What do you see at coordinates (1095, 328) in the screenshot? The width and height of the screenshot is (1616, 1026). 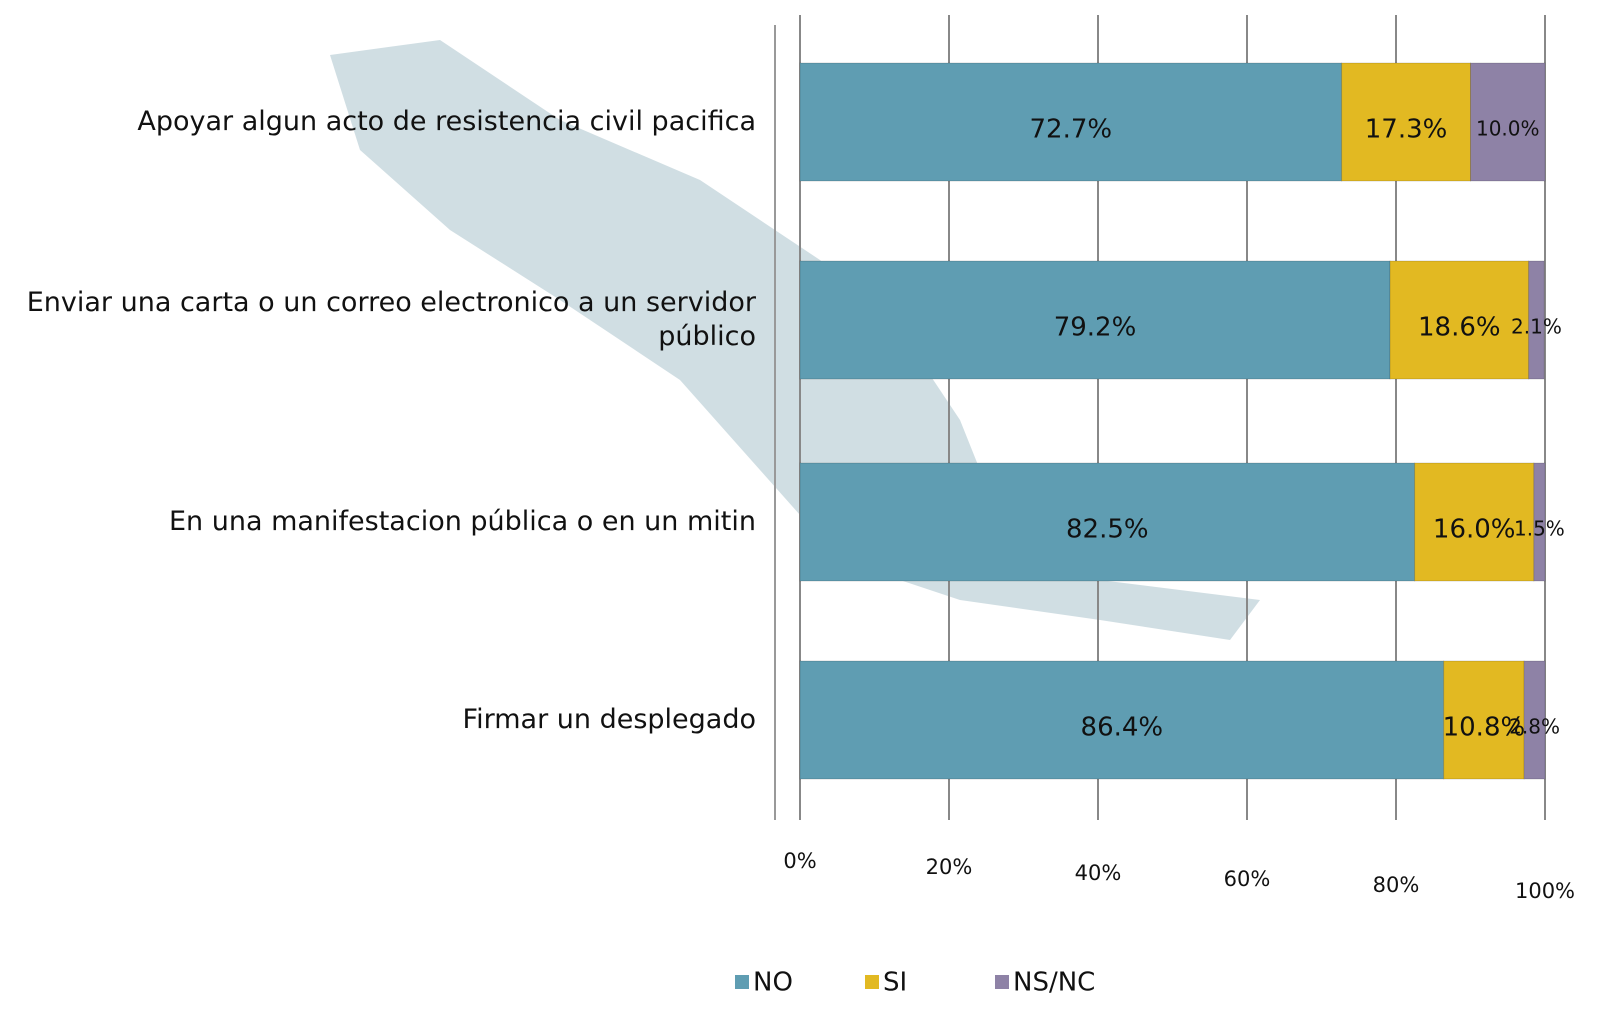 I see `value-label: 79.2%` at bounding box center [1095, 328].